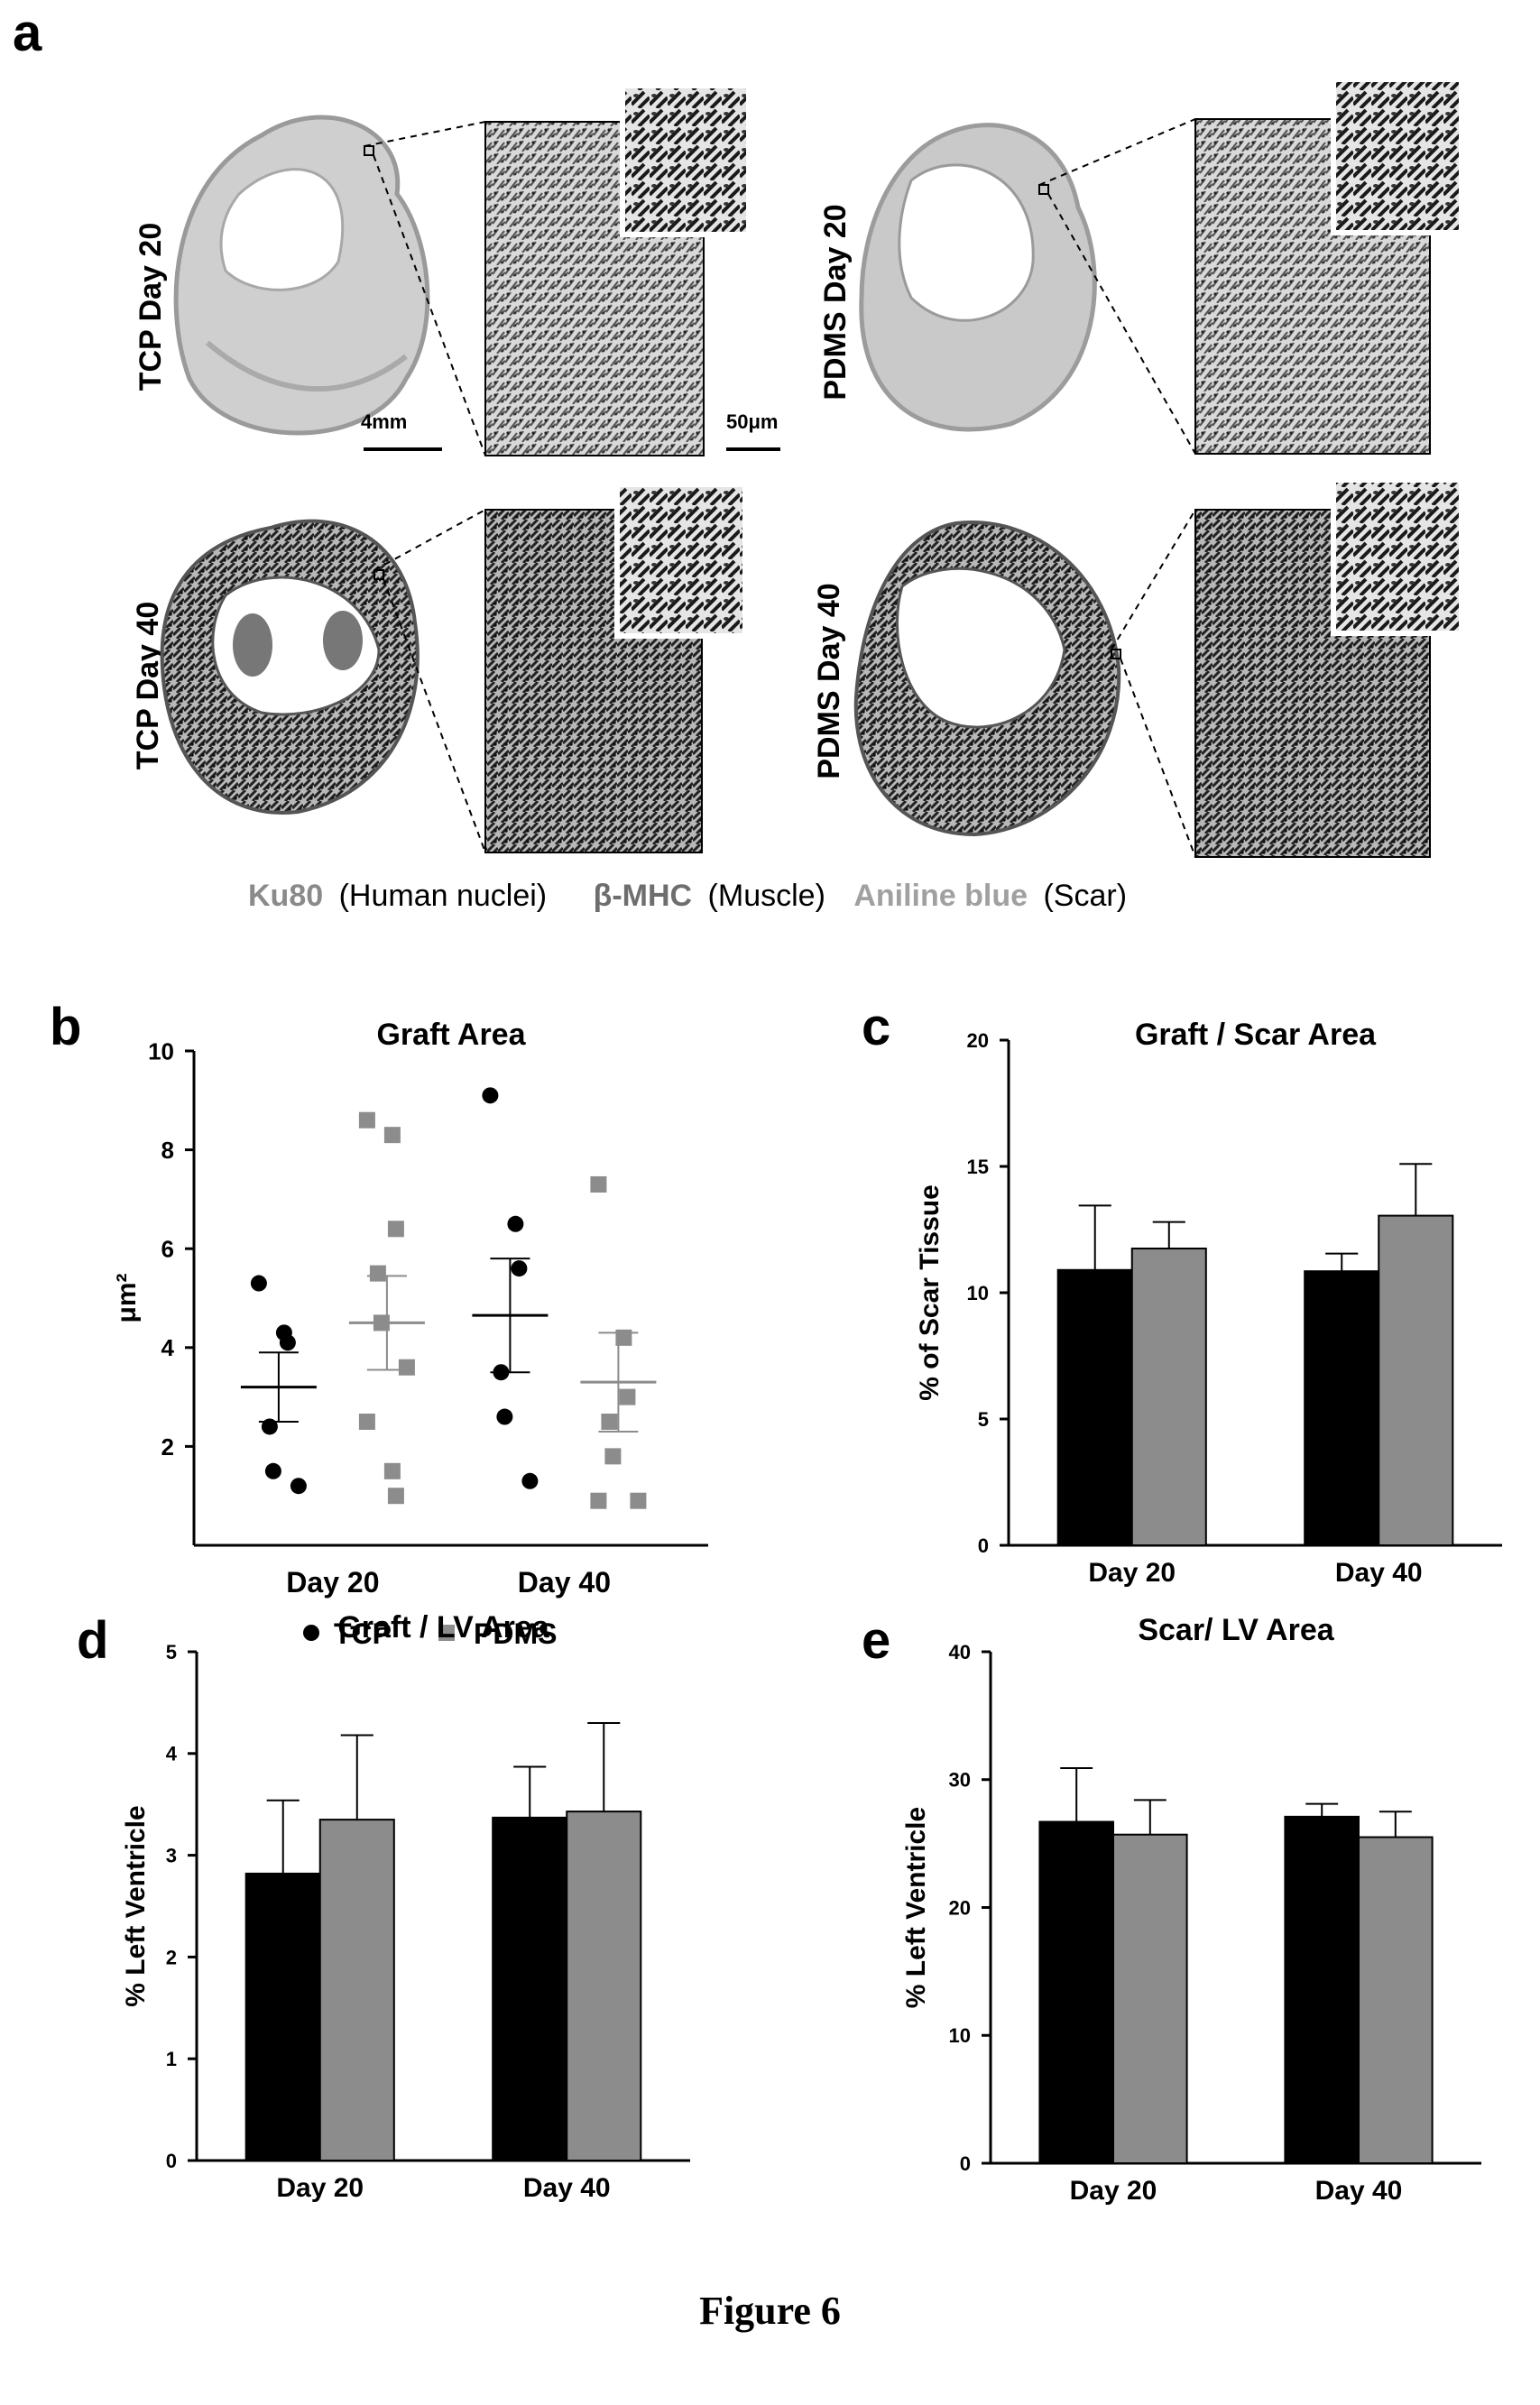 The height and width of the screenshot is (2405, 1540). I want to click on figure-caption: Figure 6, so click(770, 2311).